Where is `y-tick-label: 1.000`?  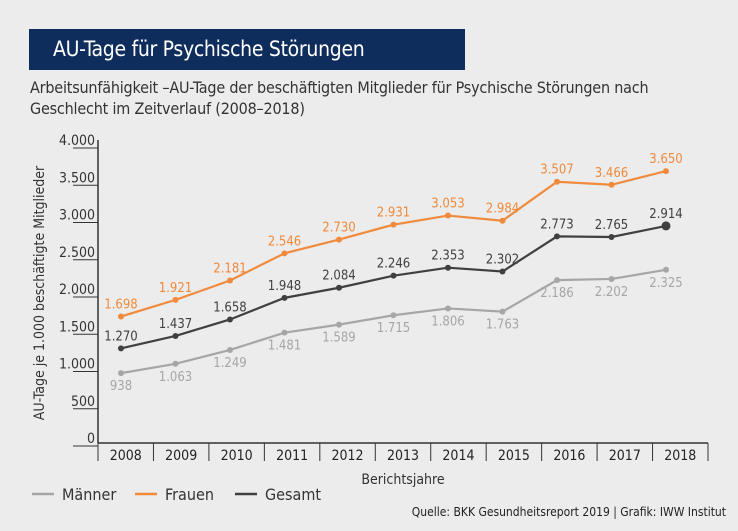
y-tick-label: 1.000 is located at coordinates (77, 365).